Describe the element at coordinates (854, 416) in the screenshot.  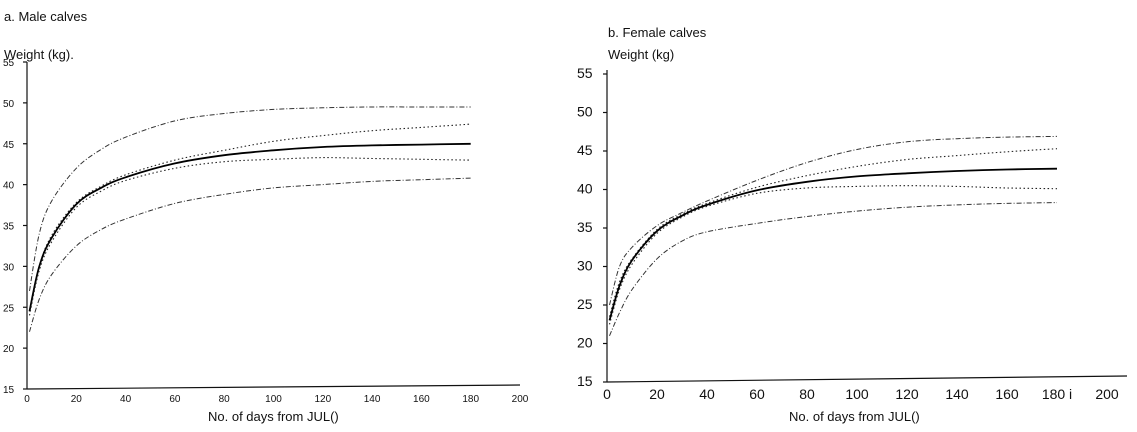
I see `panel-b-xlabel: No. of days from JUL()` at that location.